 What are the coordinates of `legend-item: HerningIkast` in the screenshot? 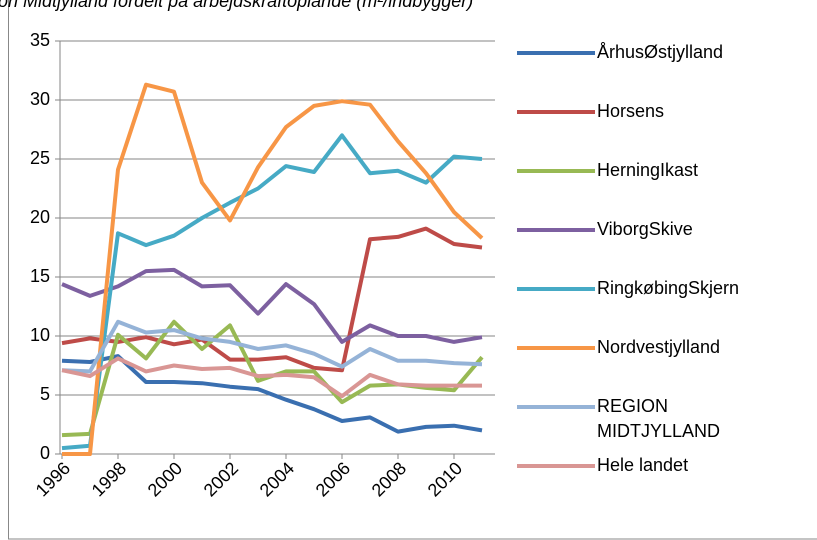 It's located at (652, 170).